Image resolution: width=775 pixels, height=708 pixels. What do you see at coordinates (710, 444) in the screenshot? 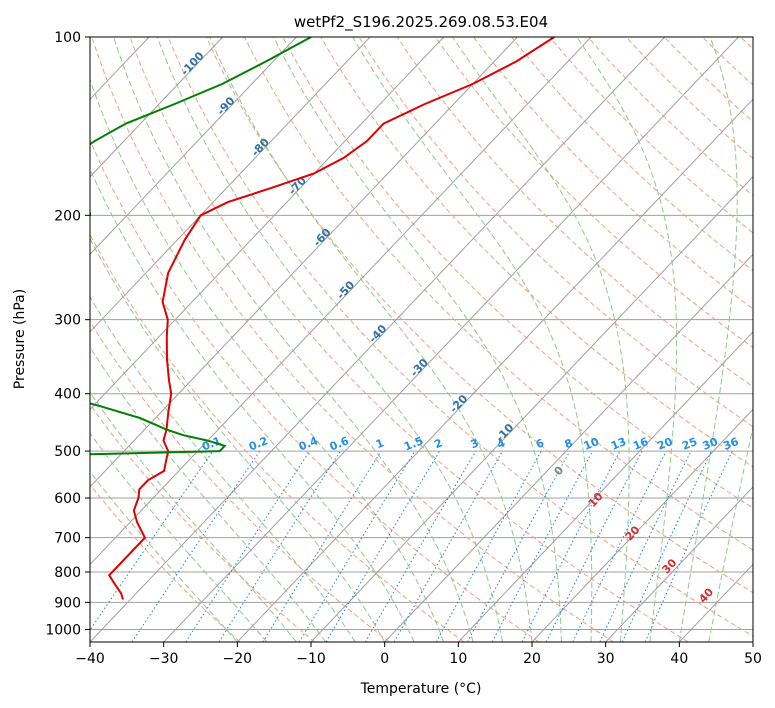
I see `mixing-ratio-label: 30` at bounding box center [710, 444].